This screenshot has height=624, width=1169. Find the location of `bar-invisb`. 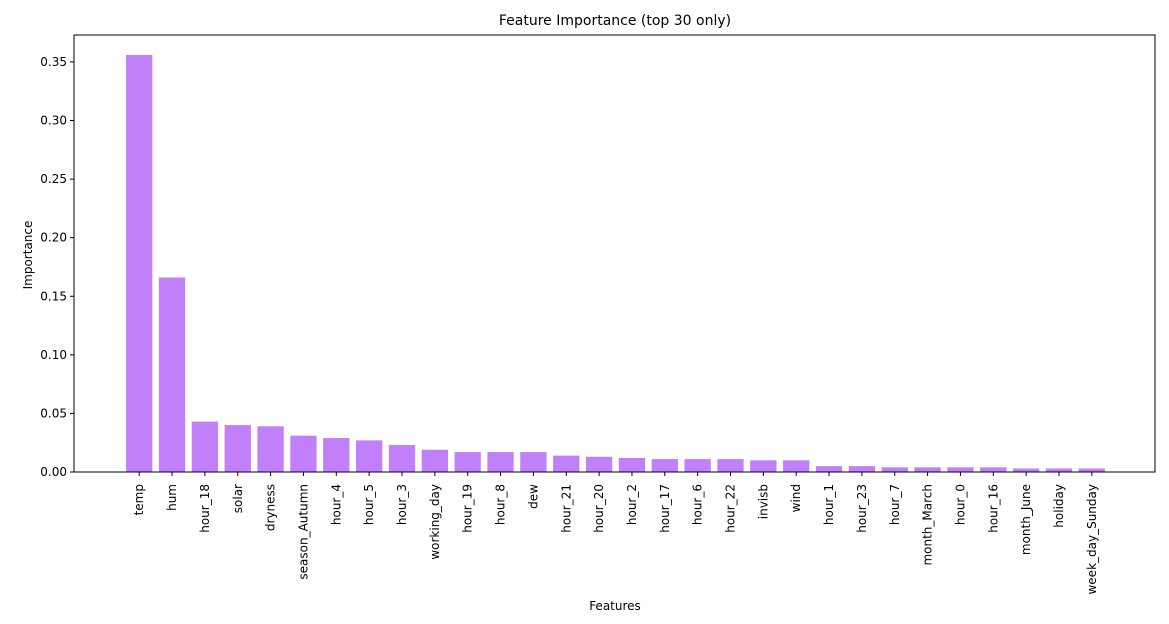

bar-invisb is located at coordinates (763, 466).